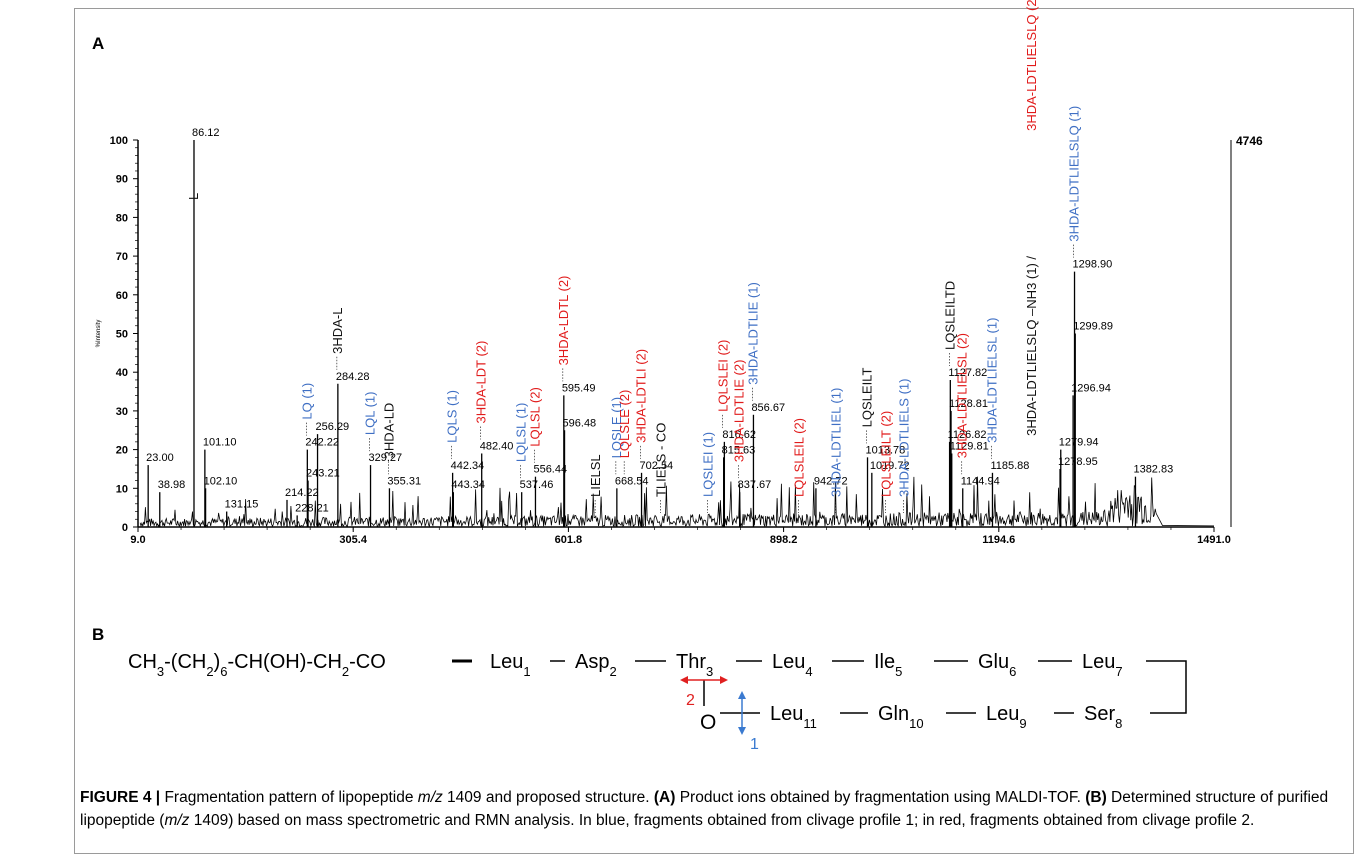 The image size is (1360, 866). What do you see at coordinates (835, 442) in the screenshot?
I see `fragment-annotation: 3HDA-LDTLIEL (1)` at bounding box center [835, 442].